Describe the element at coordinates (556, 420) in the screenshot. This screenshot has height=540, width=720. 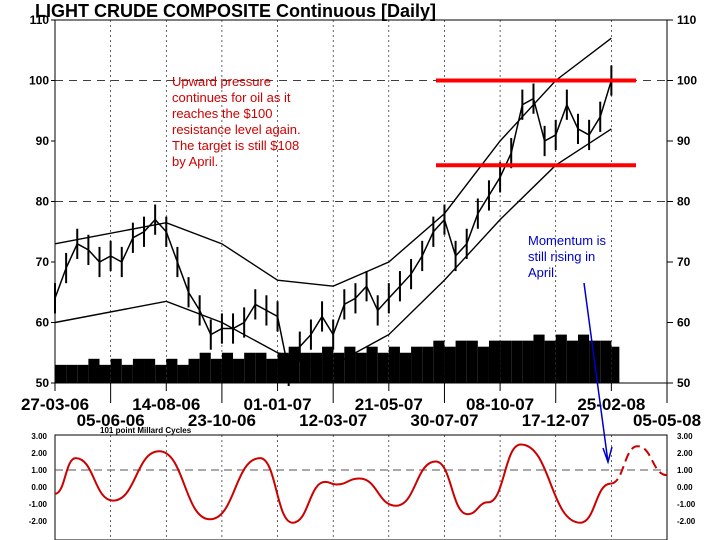
I see `x-tick-label: 17-12-07` at that location.